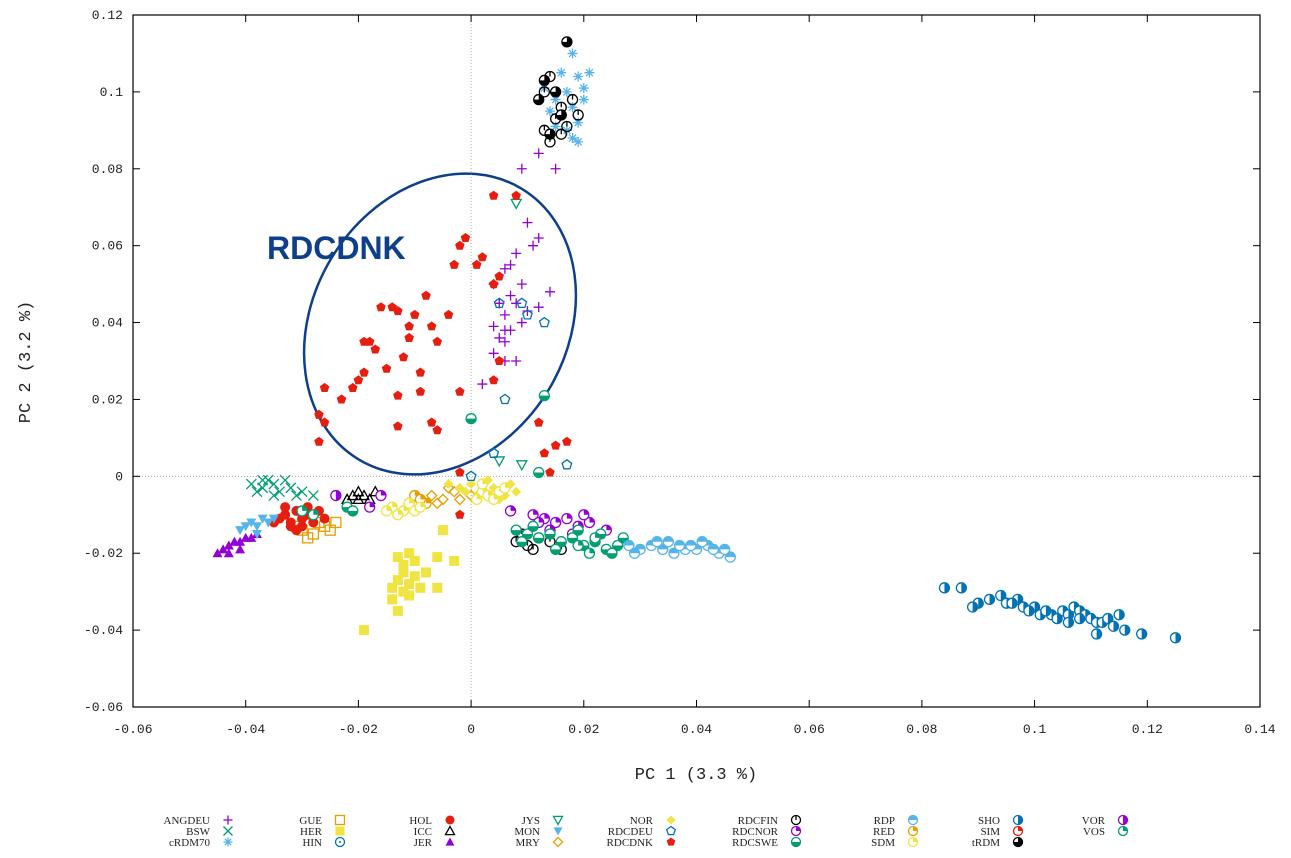 This screenshot has width=1291, height=858. Describe the element at coordinates (578, 76) in the screenshot. I see `point-crdm70` at that location.